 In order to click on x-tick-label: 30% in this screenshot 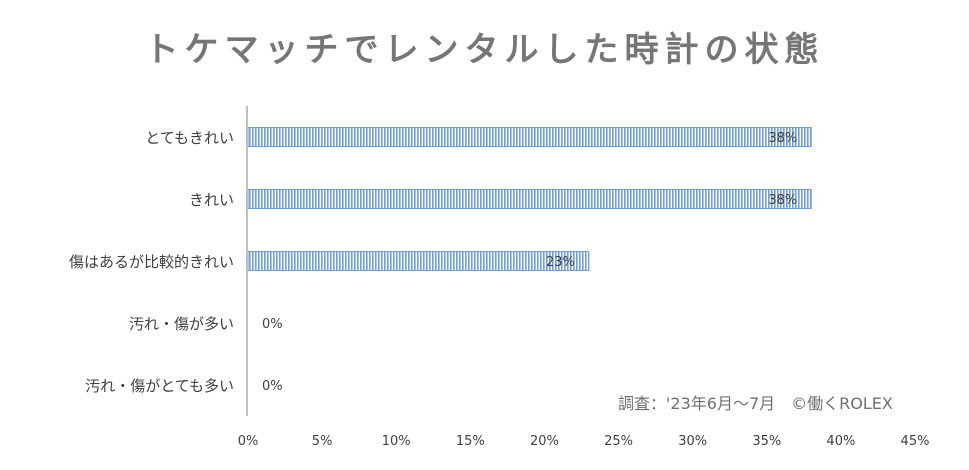, I will do `click(692, 441)`.